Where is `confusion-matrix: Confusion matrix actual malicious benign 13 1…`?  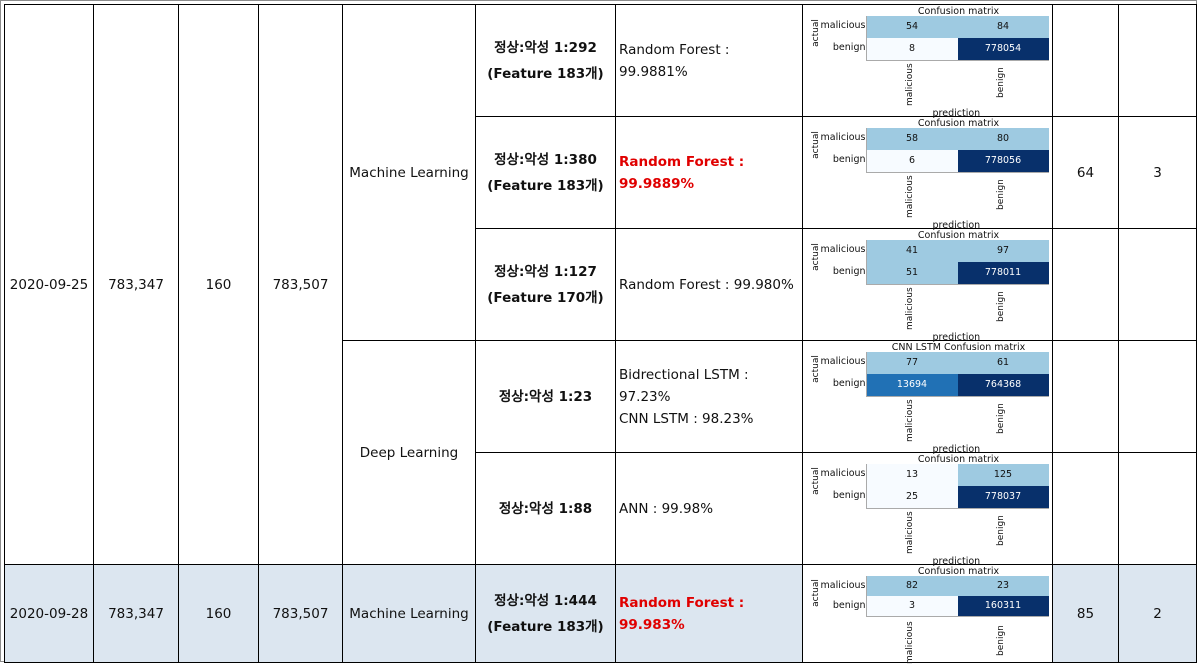
confusion-matrix: Confusion matrix actual malicious benign 13 1… is located at coordinates (928, 510).